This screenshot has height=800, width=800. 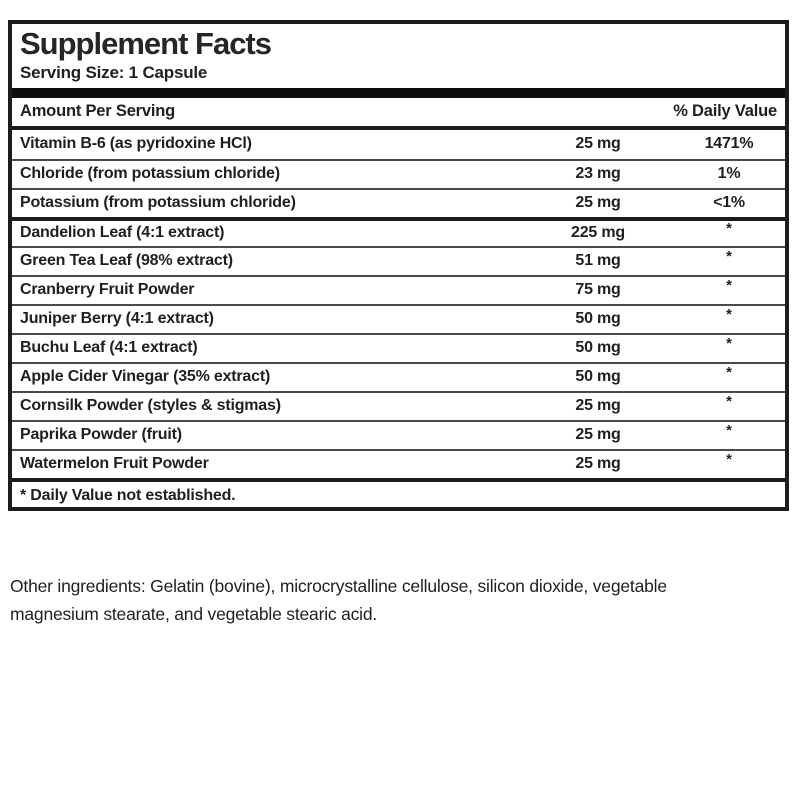 What do you see at coordinates (146, 43) in the screenshot?
I see `panel-title: Supplement Facts` at bounding box center [146, 43].